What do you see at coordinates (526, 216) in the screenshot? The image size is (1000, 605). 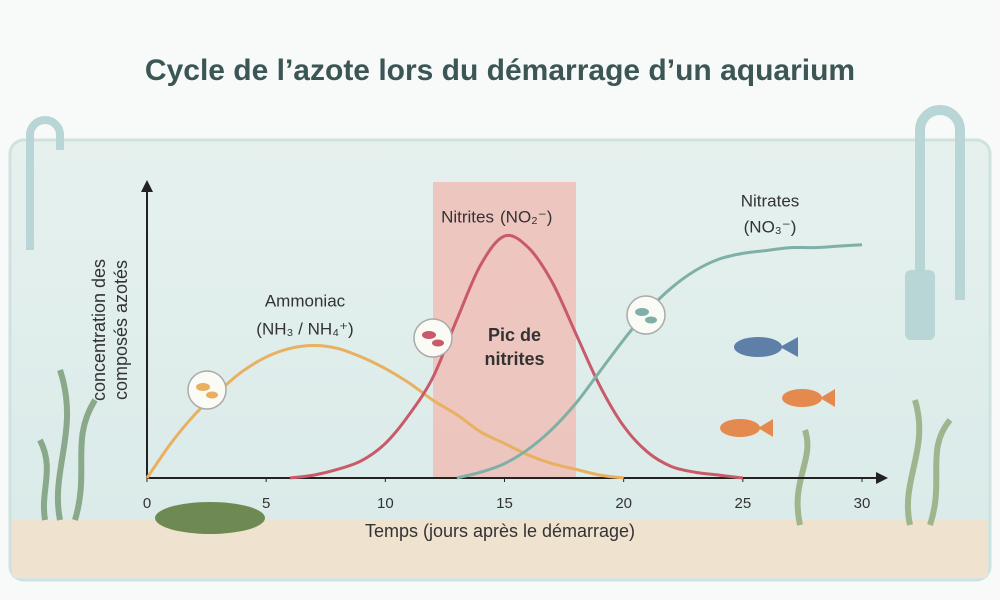 I see `series-formula: (NO₂⁻)` at bounding box center [526, 216].